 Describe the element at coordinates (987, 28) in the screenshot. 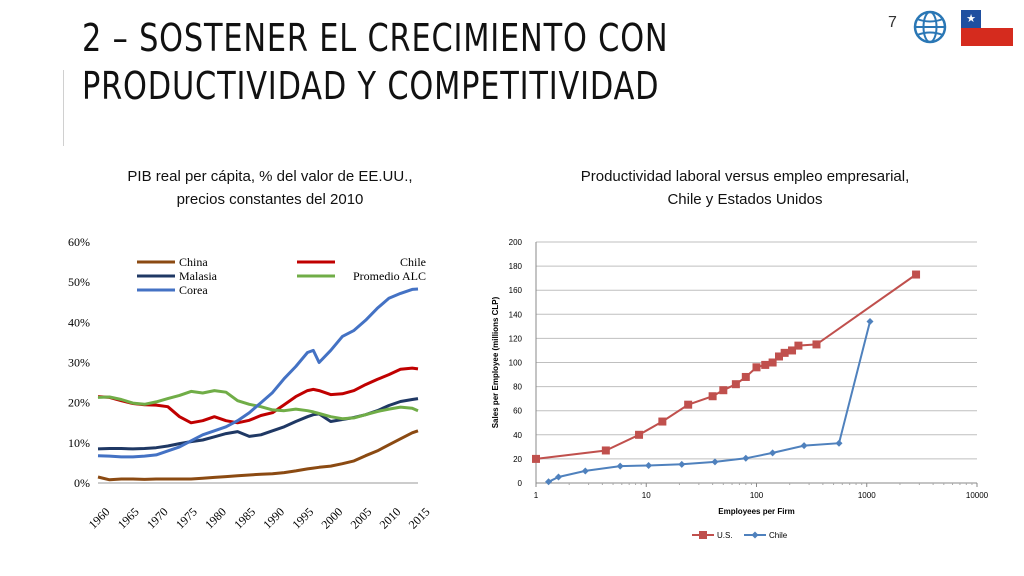

I see `chile-flag-icon: ★` at that location.